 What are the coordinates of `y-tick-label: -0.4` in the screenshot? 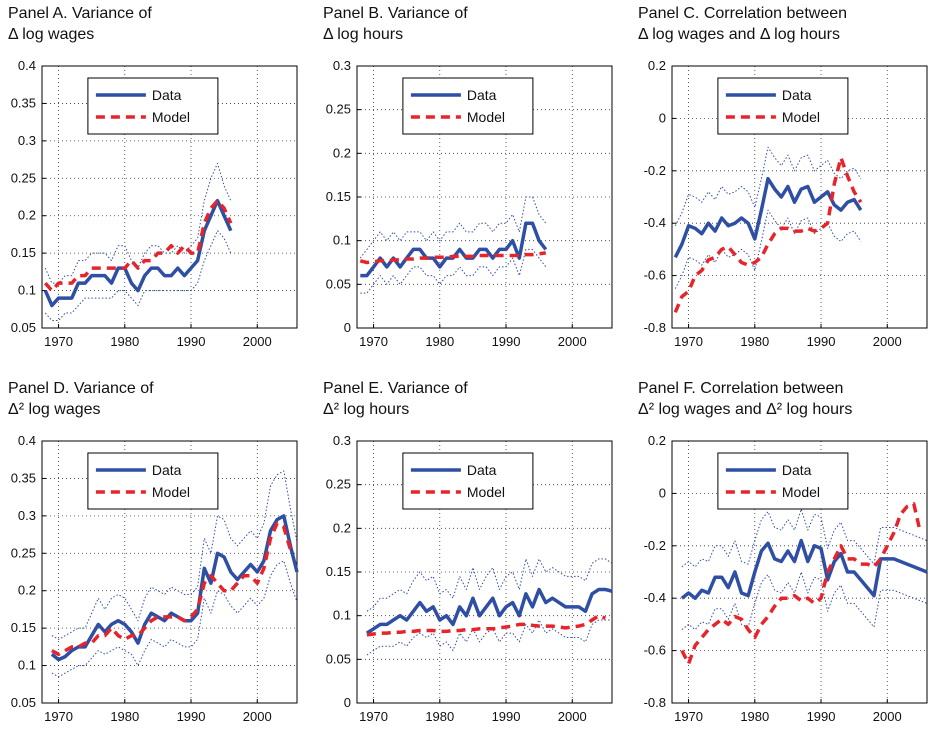 It's located at (655, 222).